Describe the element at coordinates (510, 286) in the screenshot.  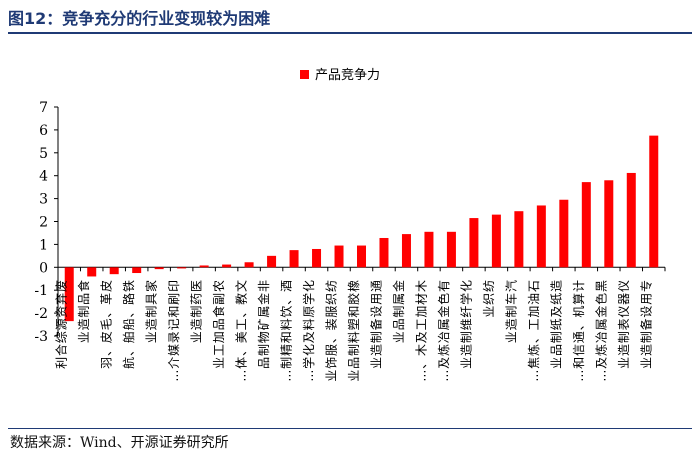
I see `category-label-char: 汽` at that location.